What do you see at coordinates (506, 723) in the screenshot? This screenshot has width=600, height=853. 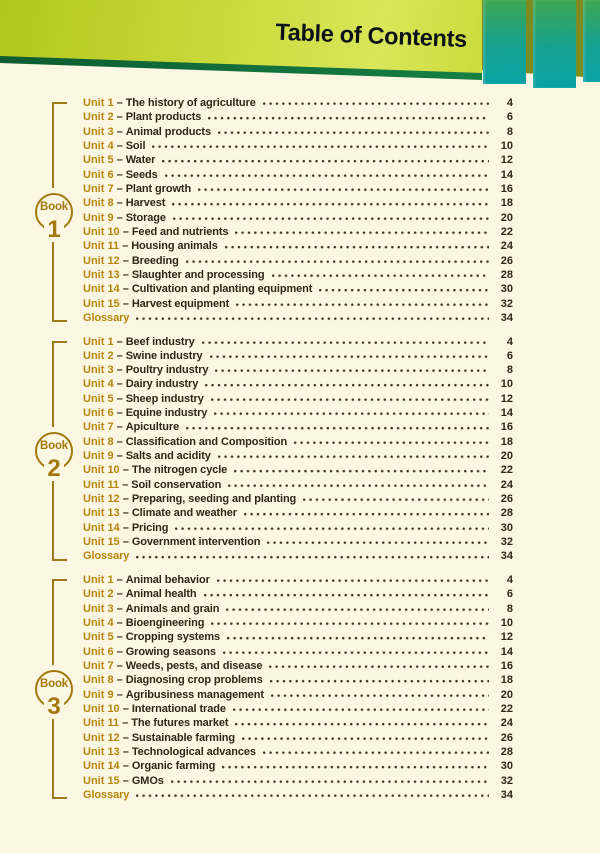 I see `page-number: 24` at bounding box center [506, 723].